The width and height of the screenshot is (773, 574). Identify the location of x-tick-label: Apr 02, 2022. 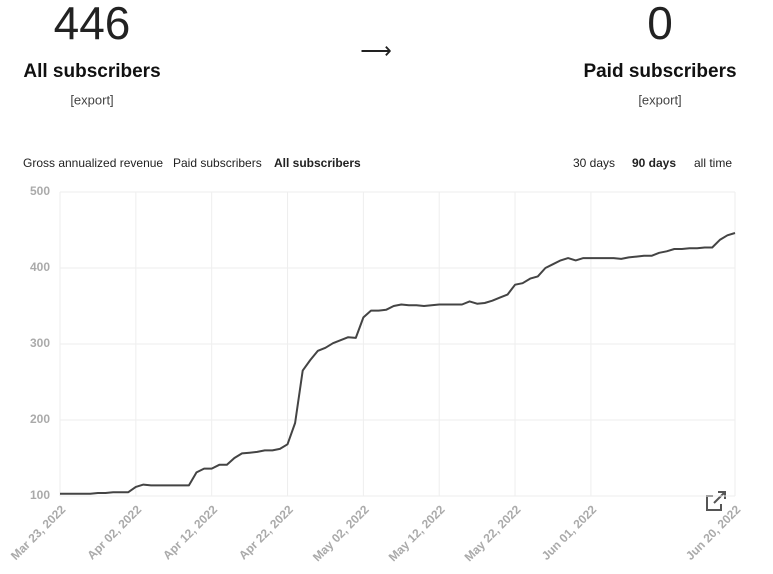
(114, 532).